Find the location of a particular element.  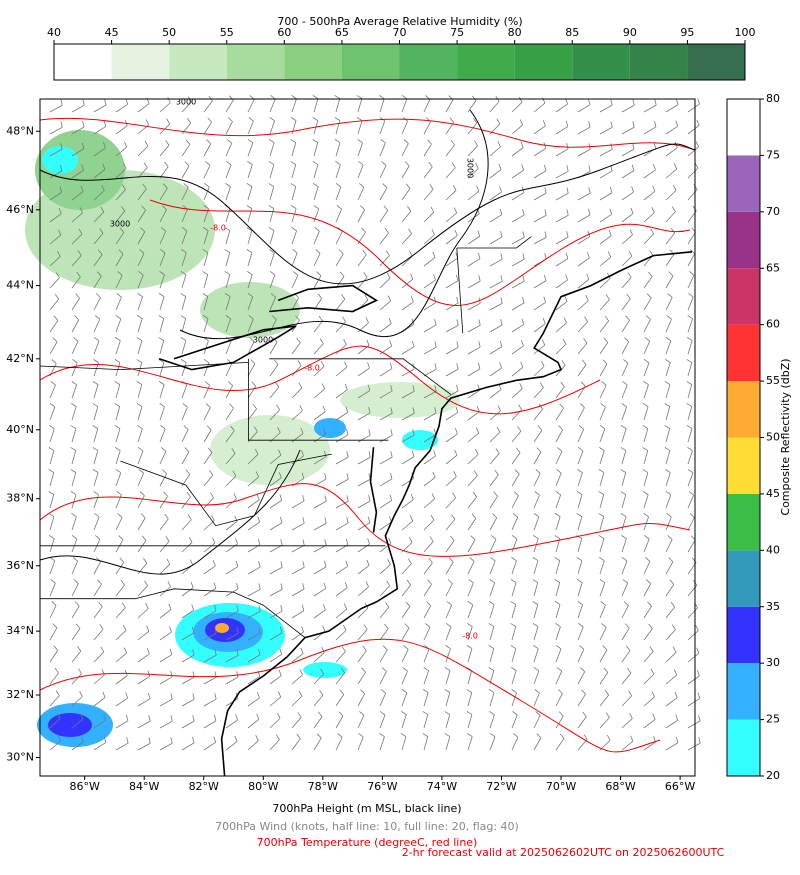

x-tick-label: 78°W is located at coordinates (323, 786).